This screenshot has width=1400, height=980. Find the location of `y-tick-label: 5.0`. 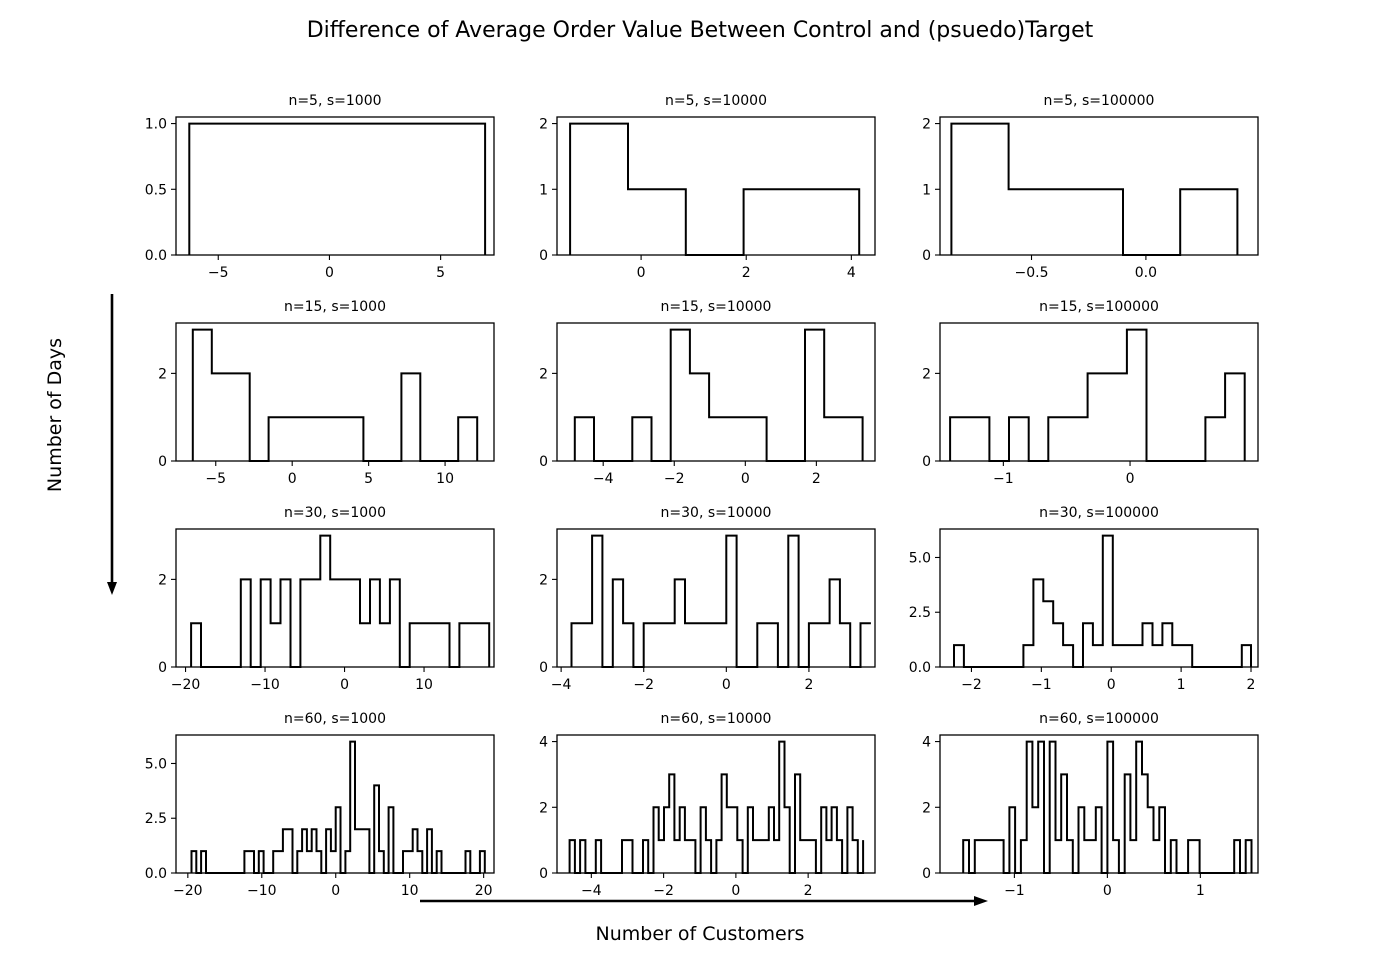

y-tick-label: 5.0 is located at coordinates (156, 764).